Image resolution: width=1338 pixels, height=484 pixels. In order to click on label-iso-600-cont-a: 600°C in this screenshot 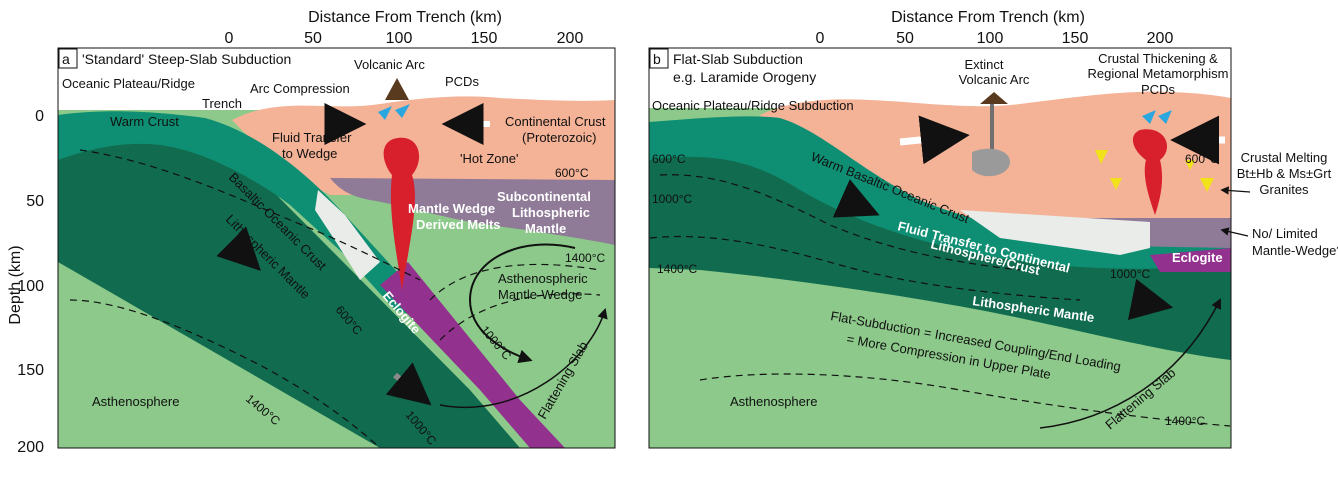, I will do `click(572, 173)`.